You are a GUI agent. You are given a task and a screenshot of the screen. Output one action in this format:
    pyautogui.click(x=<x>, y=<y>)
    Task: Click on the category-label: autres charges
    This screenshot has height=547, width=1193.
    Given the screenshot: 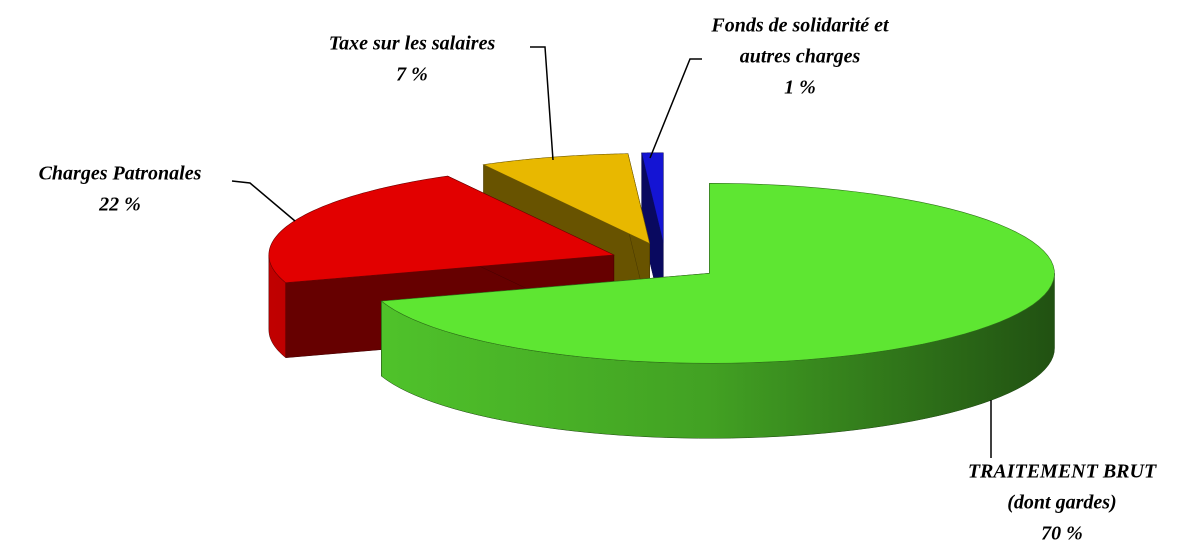 What is the action you would take?
    pyautogui.click(x=800, y=57)
    